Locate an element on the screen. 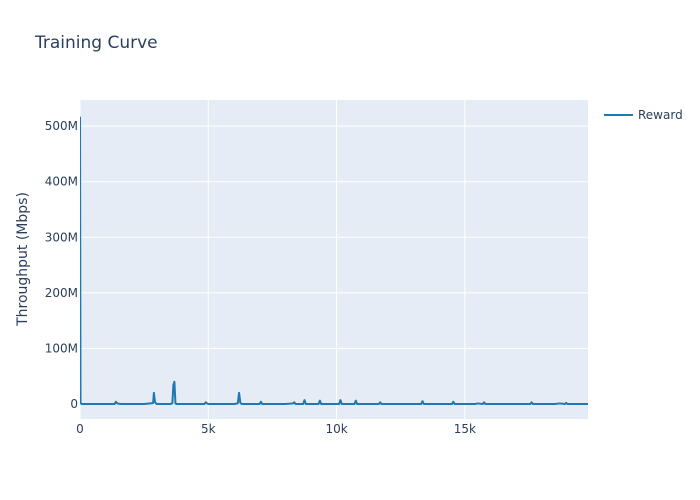  legend: Reward is located at coordinates (643, 115).